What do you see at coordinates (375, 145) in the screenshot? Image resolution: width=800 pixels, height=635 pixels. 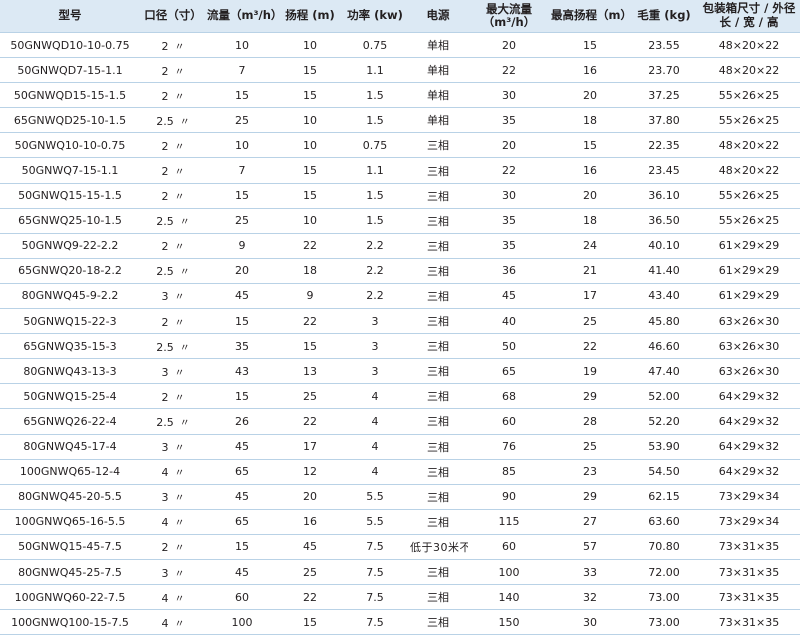 I see `cell-power: 0.75` at bounding box center [375, 145].